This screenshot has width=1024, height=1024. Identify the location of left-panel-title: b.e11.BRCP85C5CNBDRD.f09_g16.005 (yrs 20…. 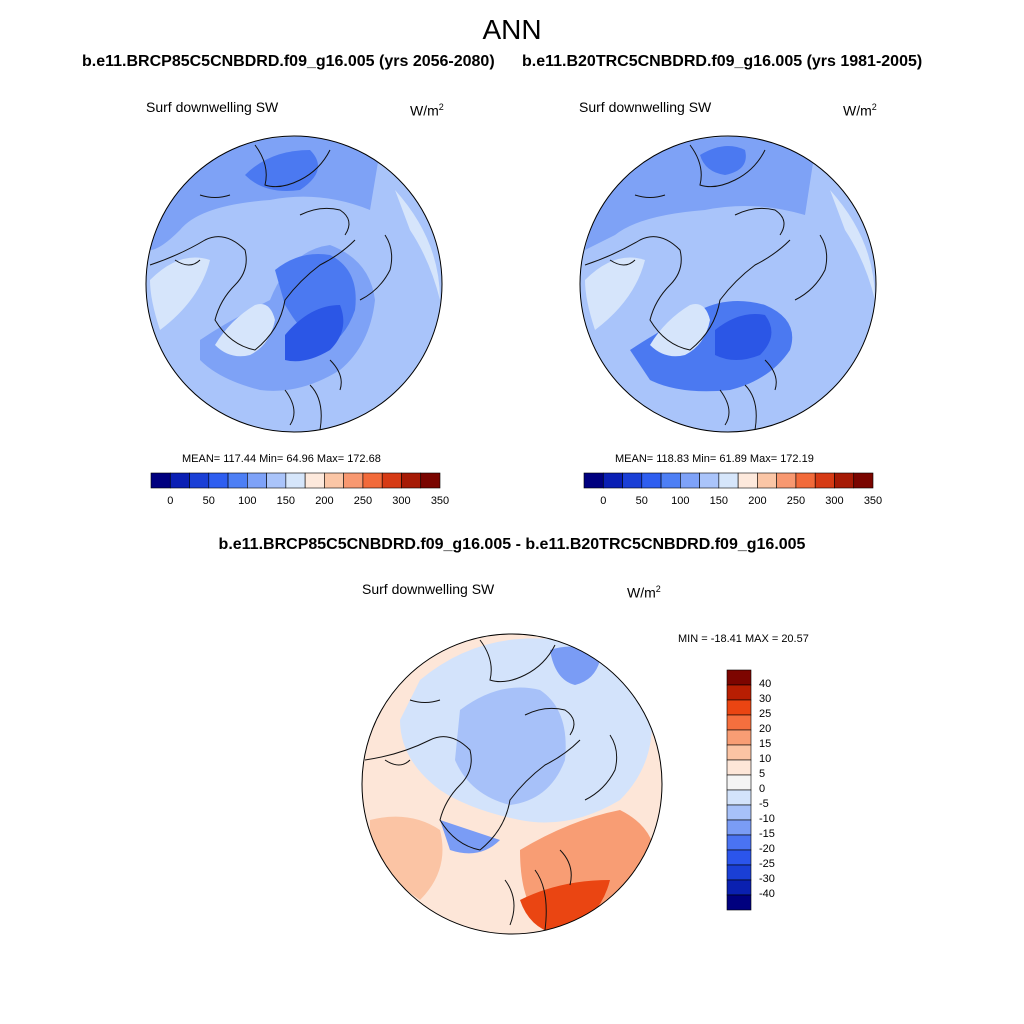
(288, 61).